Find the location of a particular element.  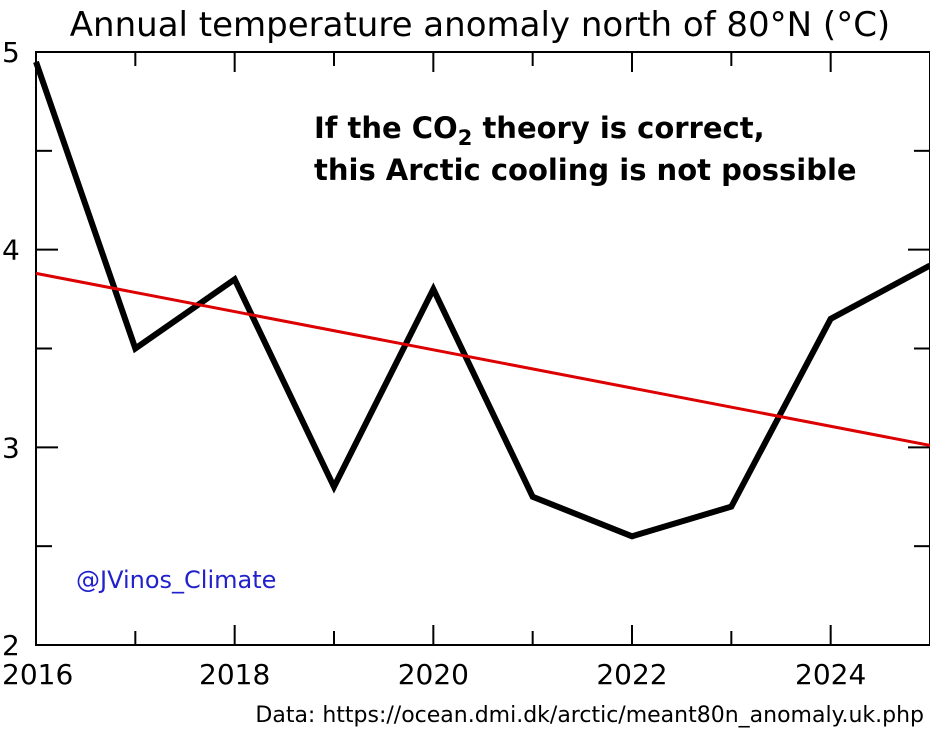

x-tick-label: 2020 is located at coordinates (433, 674).